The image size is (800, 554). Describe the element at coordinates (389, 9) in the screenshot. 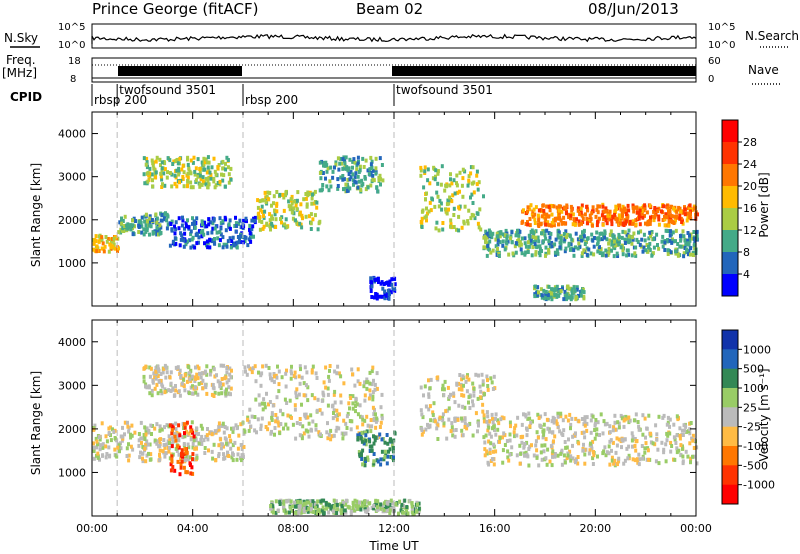

I see `beam-title: Beam 02` at that location.